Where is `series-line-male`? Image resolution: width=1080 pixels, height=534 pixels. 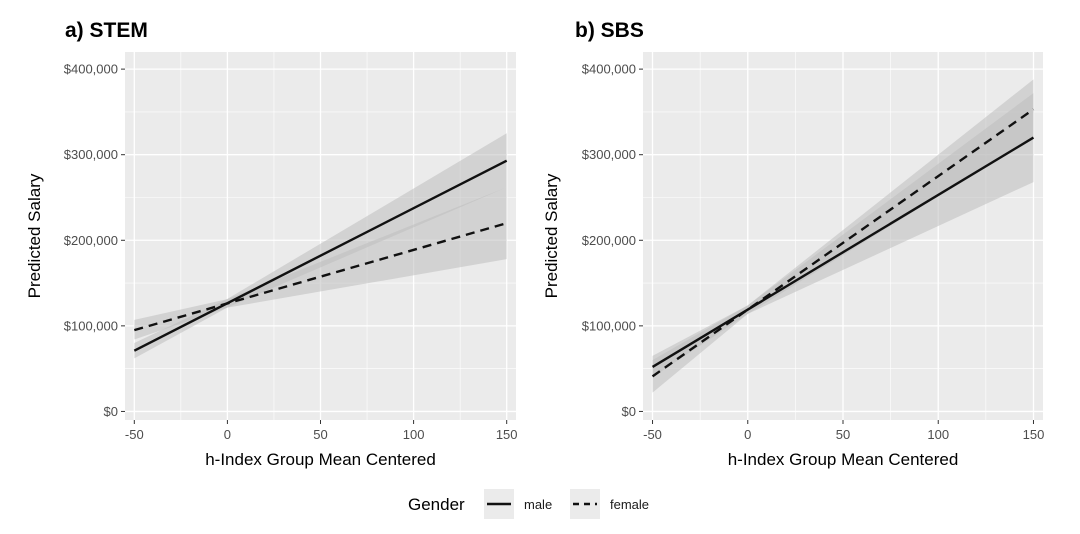
series-line-male is located at coordinates (320, 255).